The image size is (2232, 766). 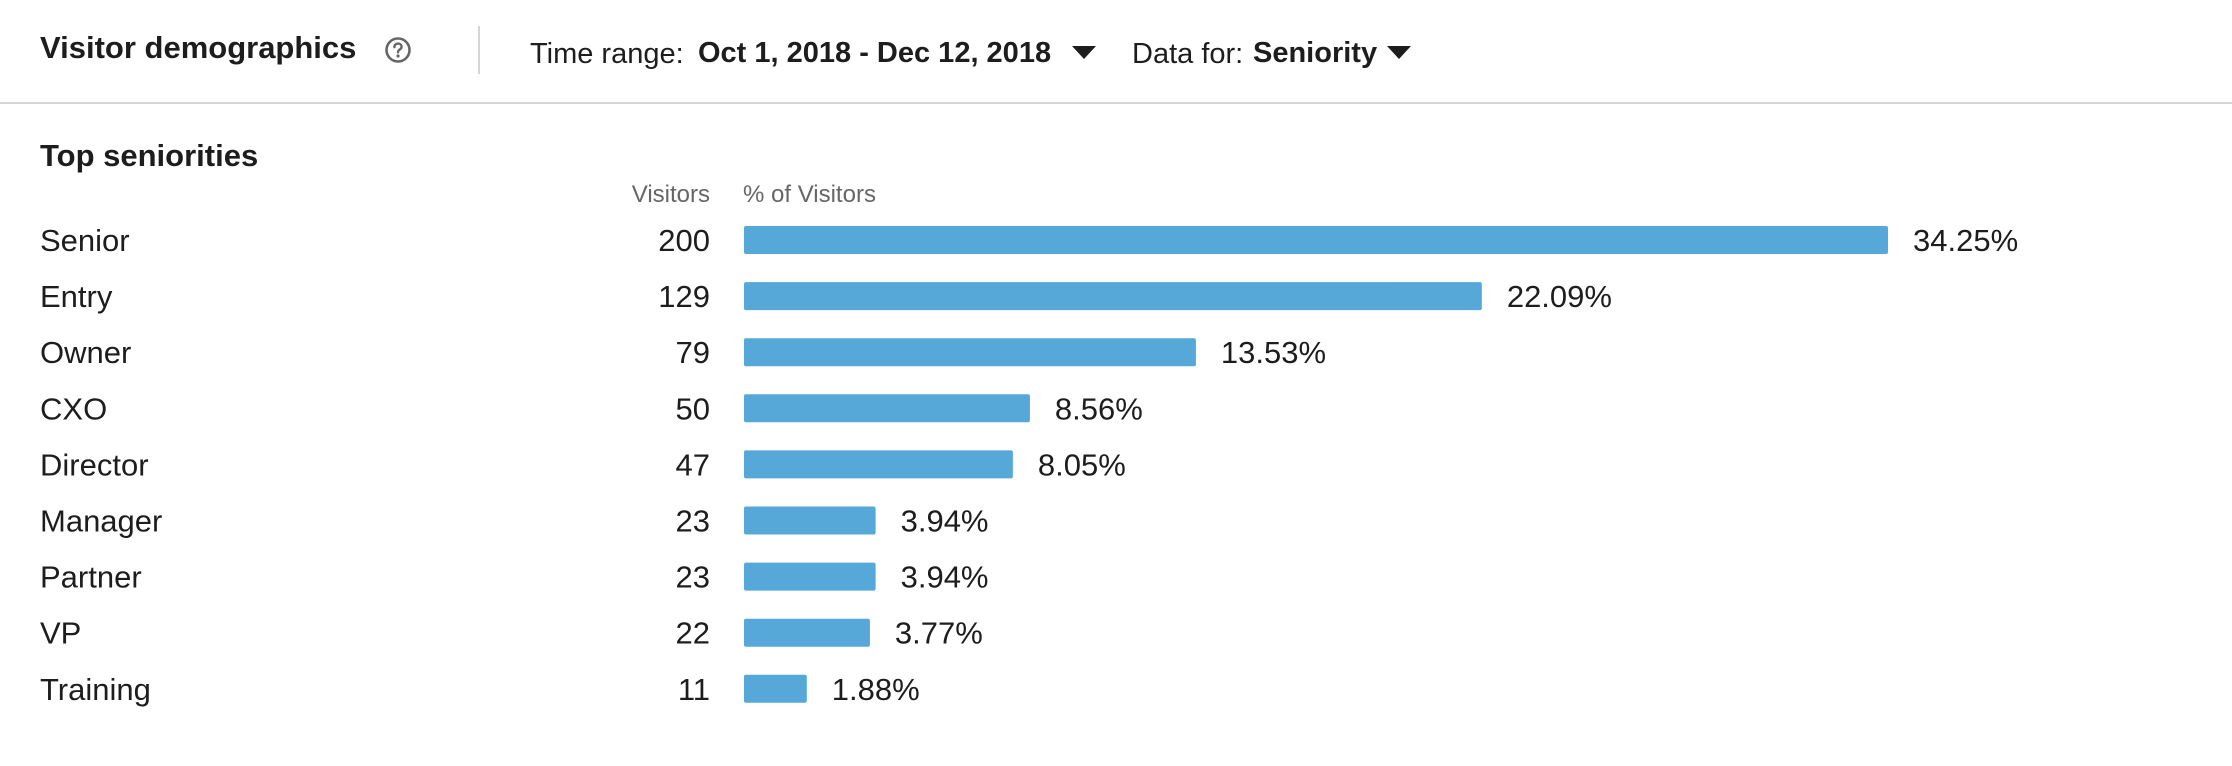 I want to click on section-title: Top seniorities, so click(x=149, y=155).